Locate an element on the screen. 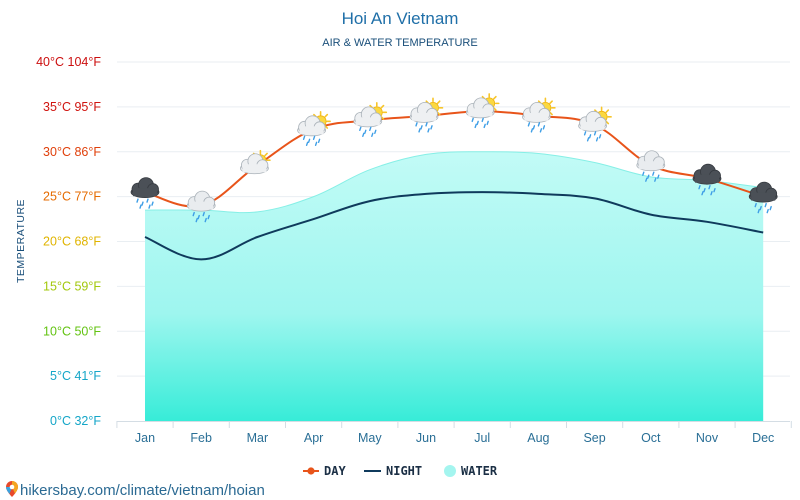 The image size is (800, 500). x-tick-label: Oct is located at coordinates (651, 438).